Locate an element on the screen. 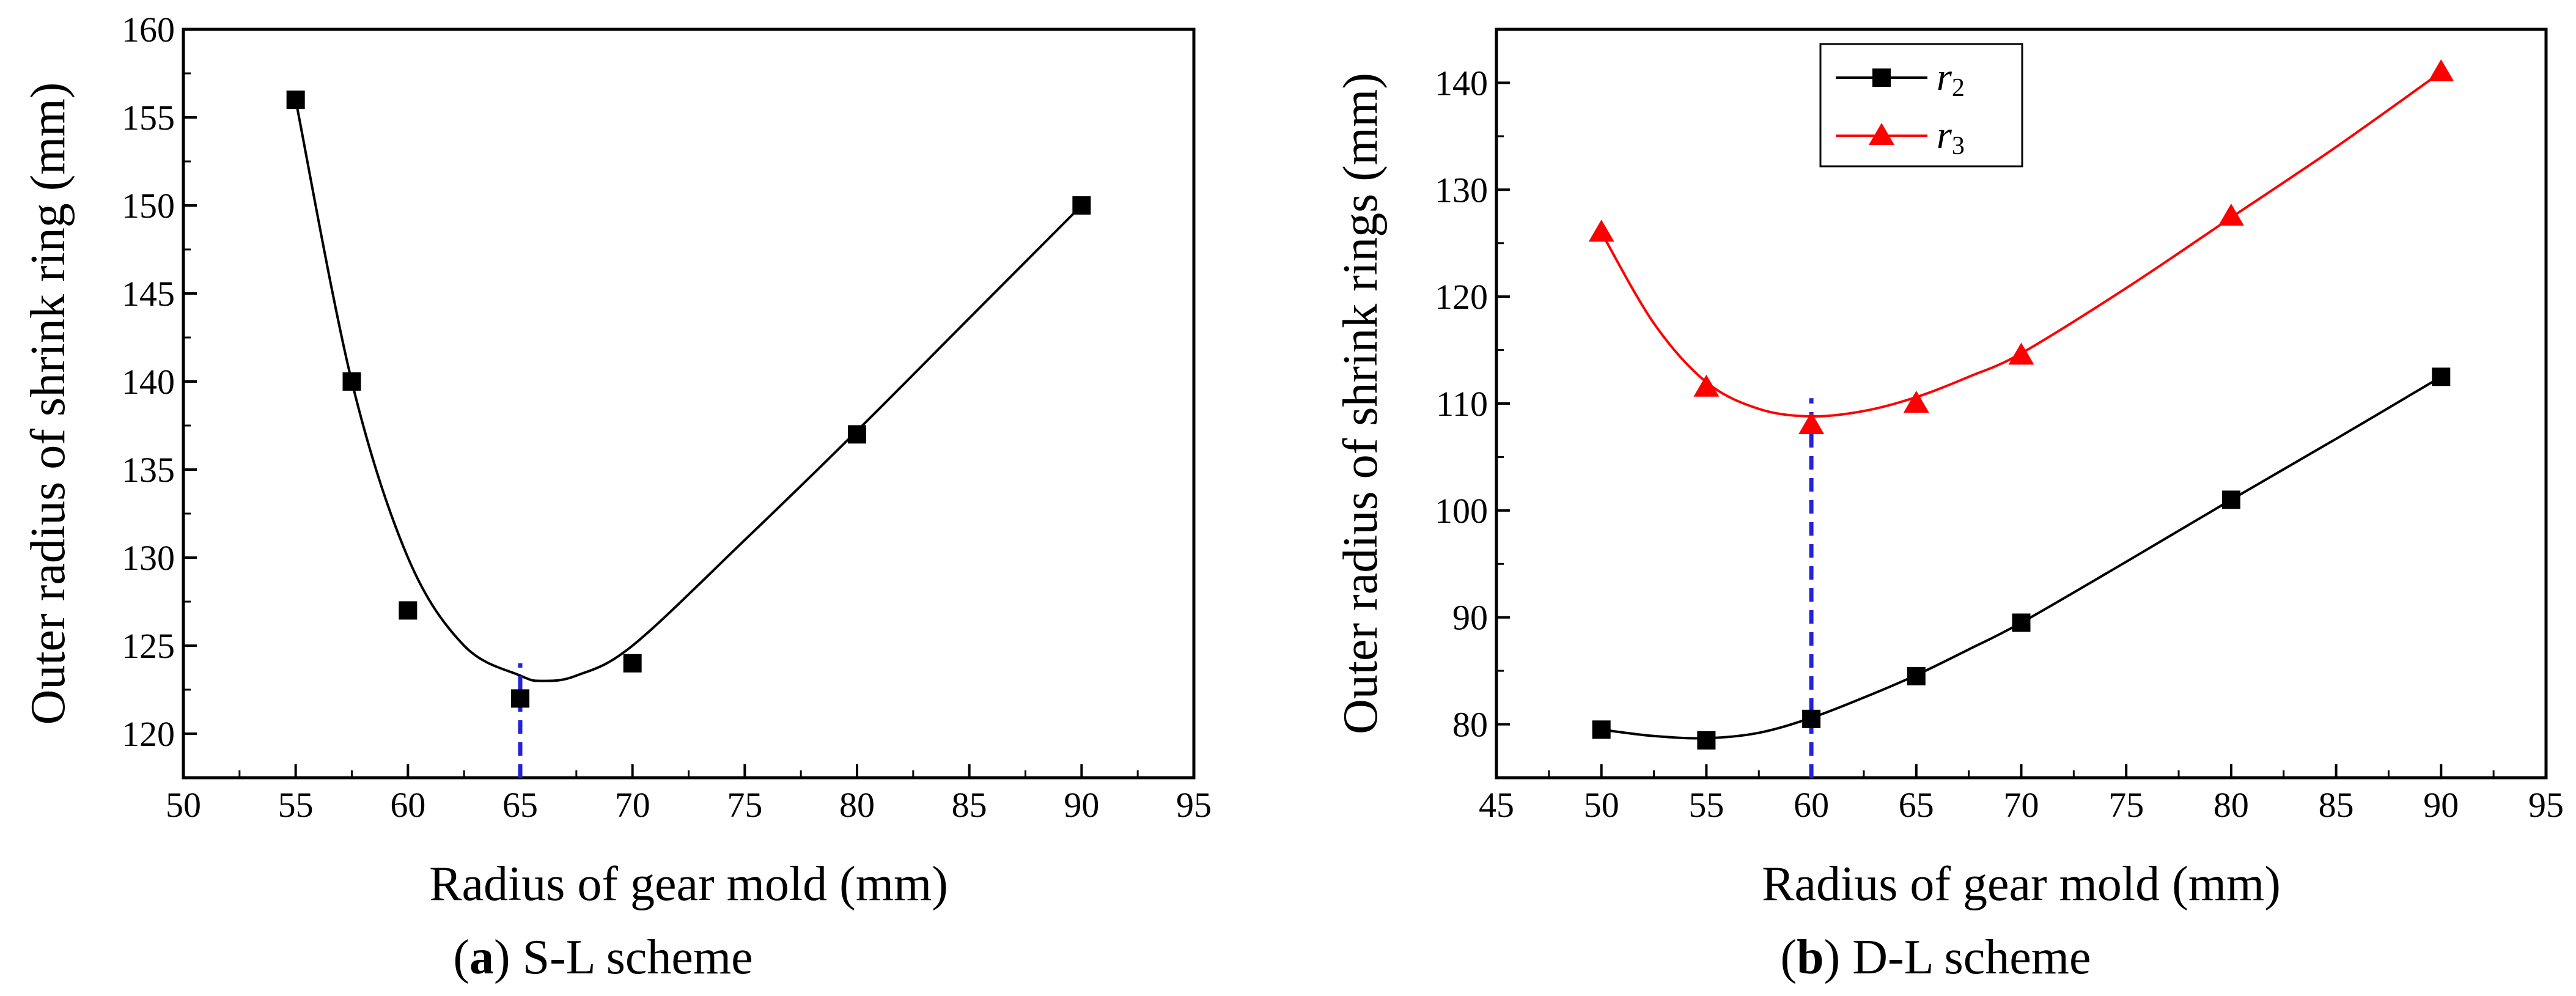 The image size is (2576, 996). panel-b-caption-open: ( is located at coordinates (1789, 957).